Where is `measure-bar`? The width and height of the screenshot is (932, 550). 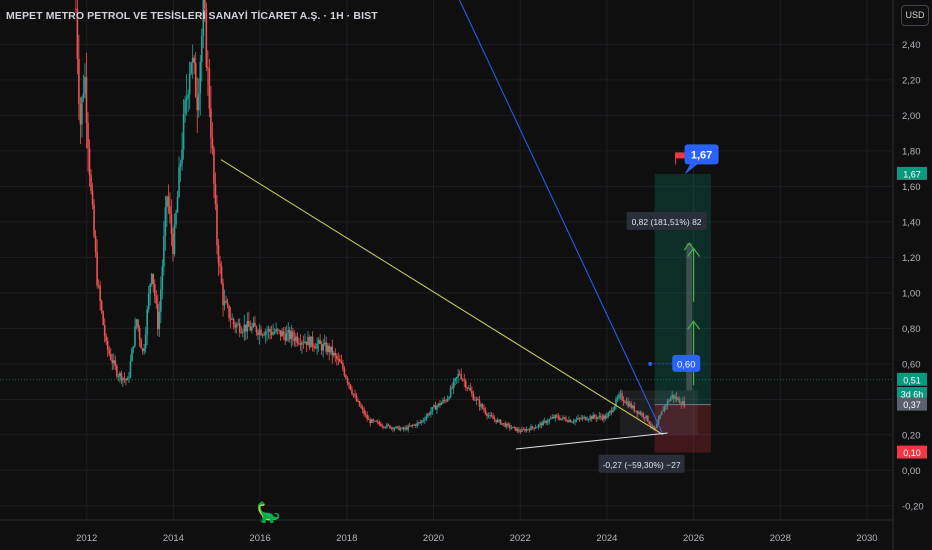 measure-bar is located at coordinates (689, 317).